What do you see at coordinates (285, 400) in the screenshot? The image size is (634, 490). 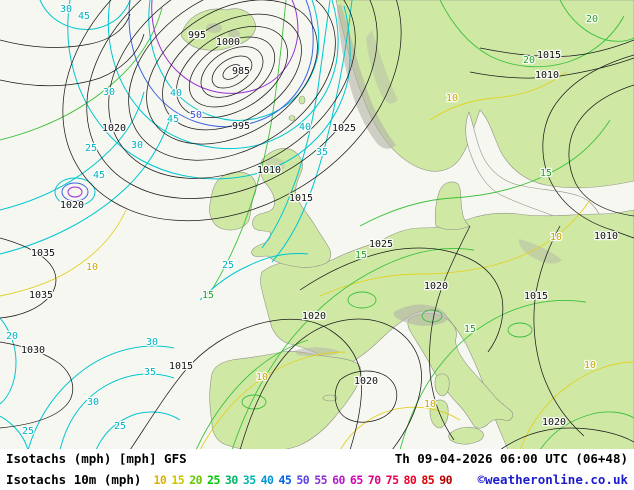 I see `iberia-landmass` at bounding box center [285, 400].